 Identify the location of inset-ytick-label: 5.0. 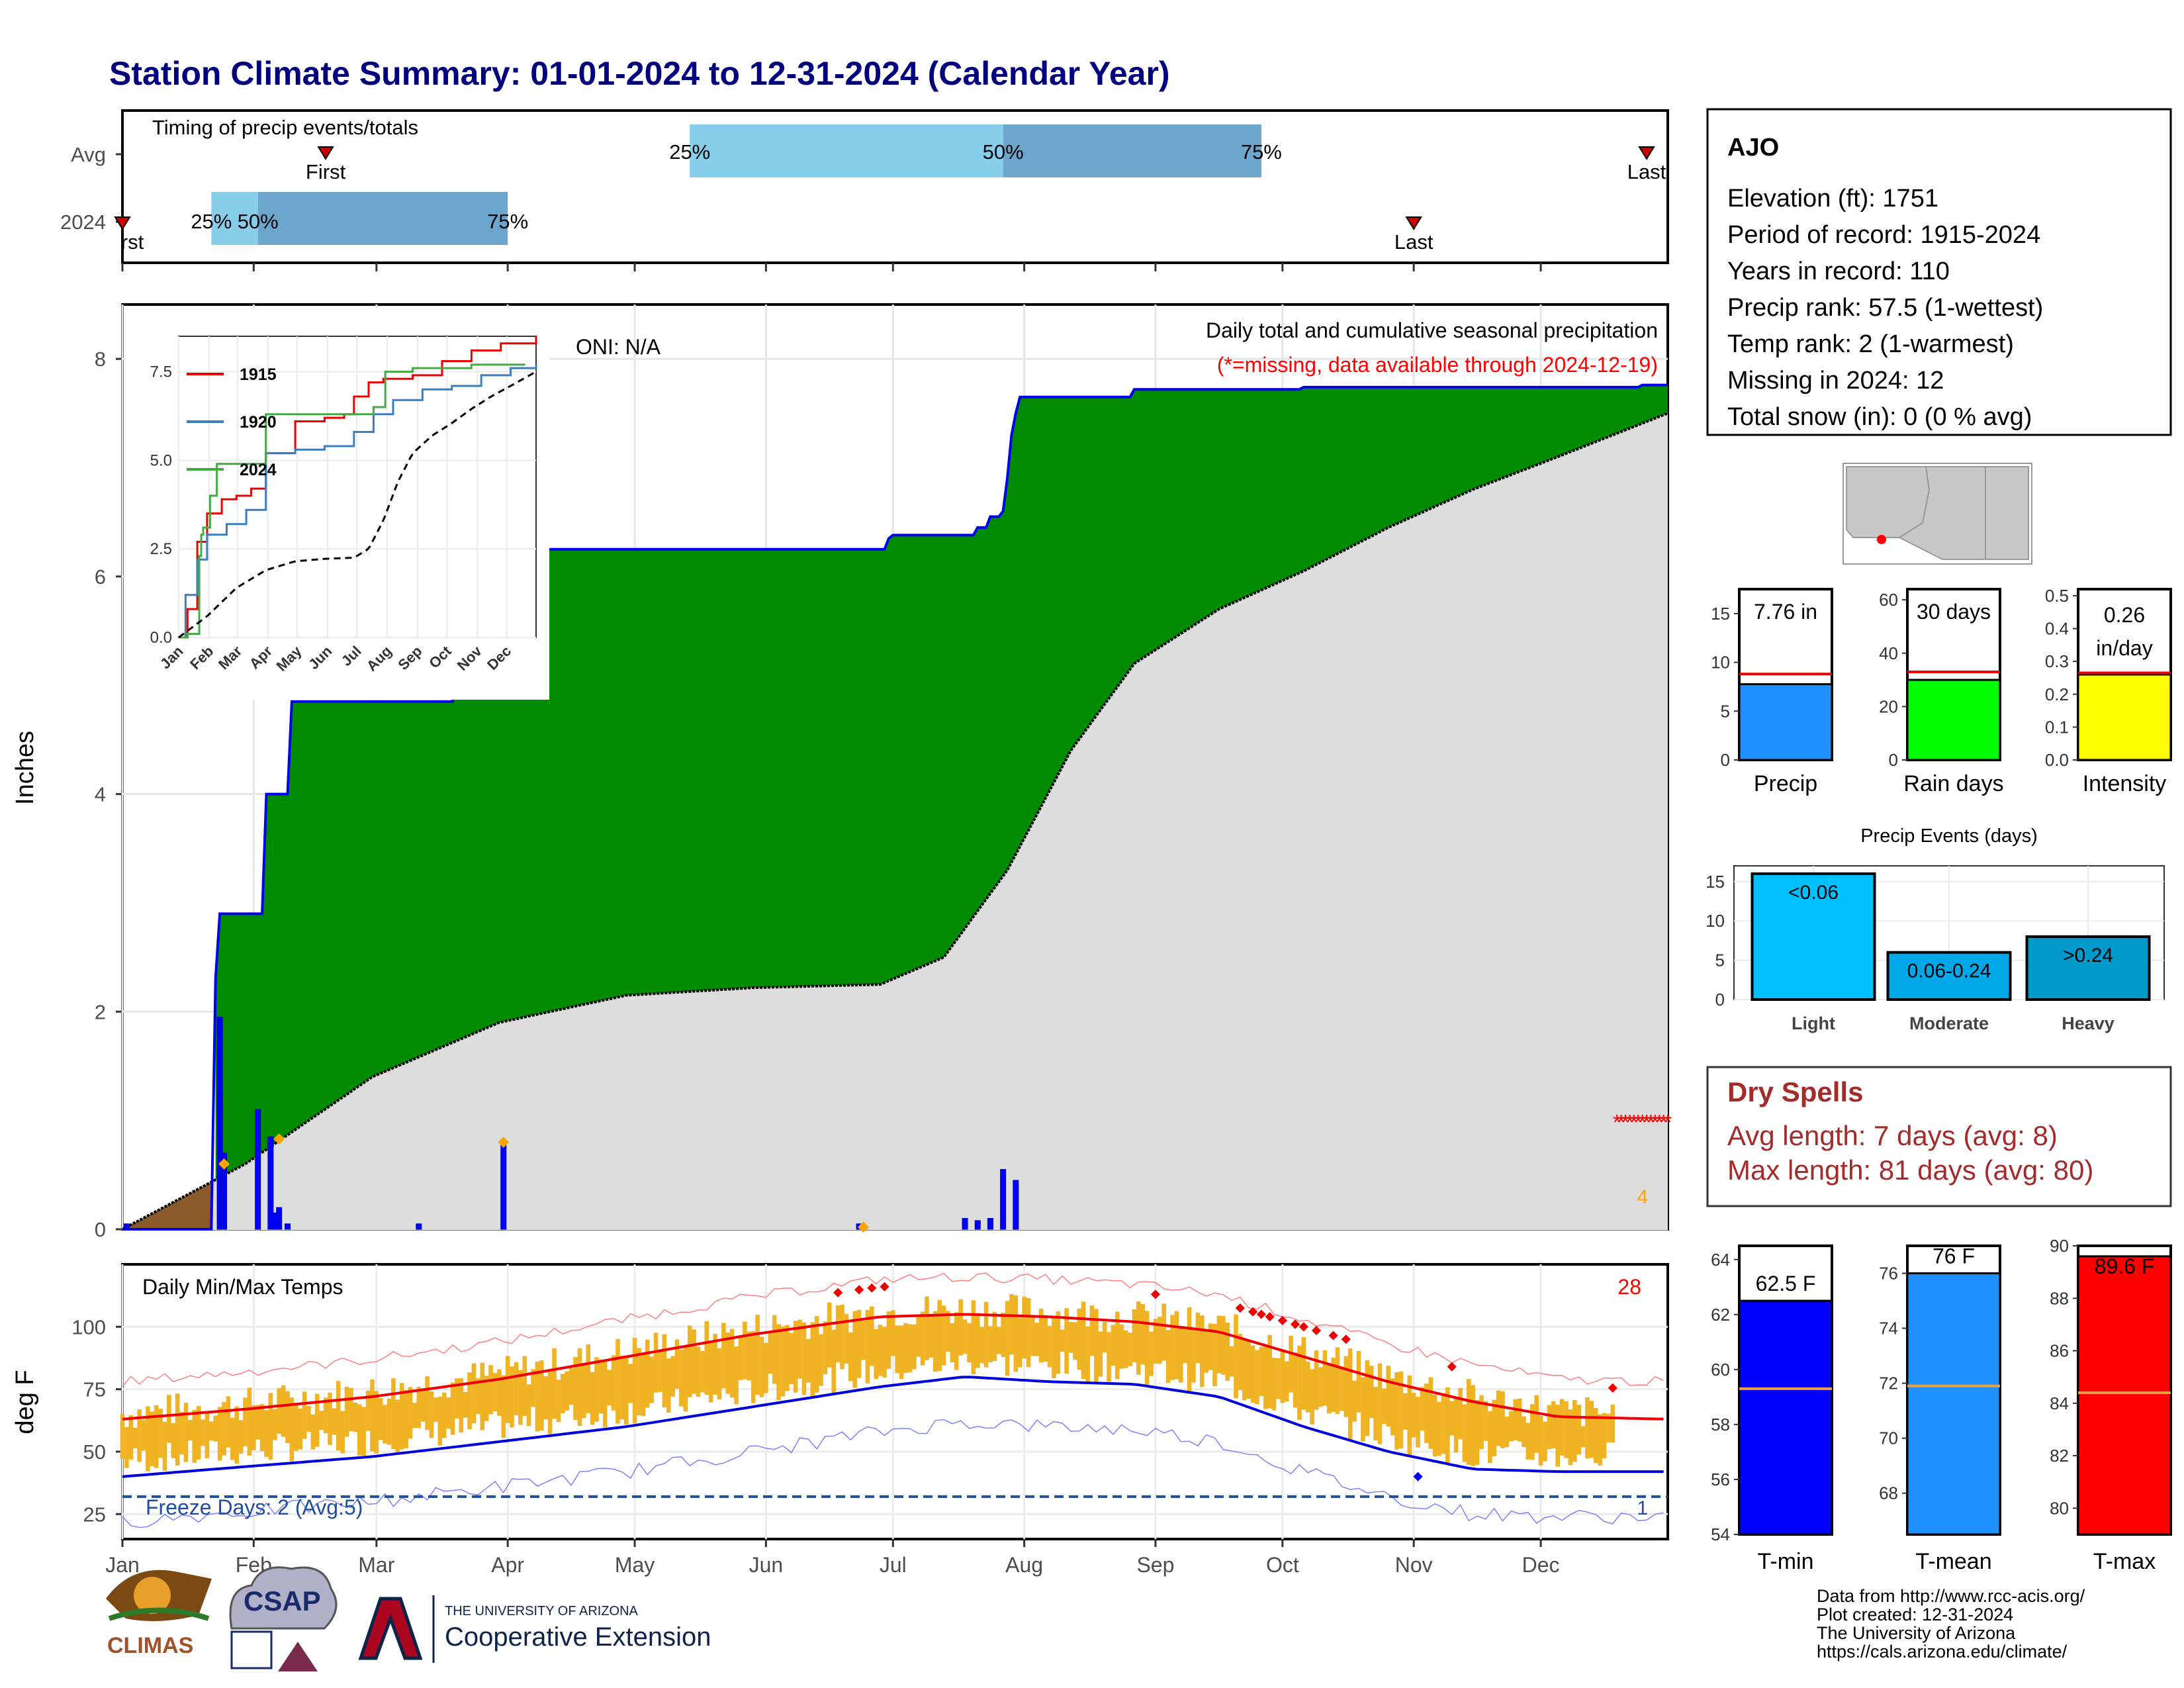
(161, 460).